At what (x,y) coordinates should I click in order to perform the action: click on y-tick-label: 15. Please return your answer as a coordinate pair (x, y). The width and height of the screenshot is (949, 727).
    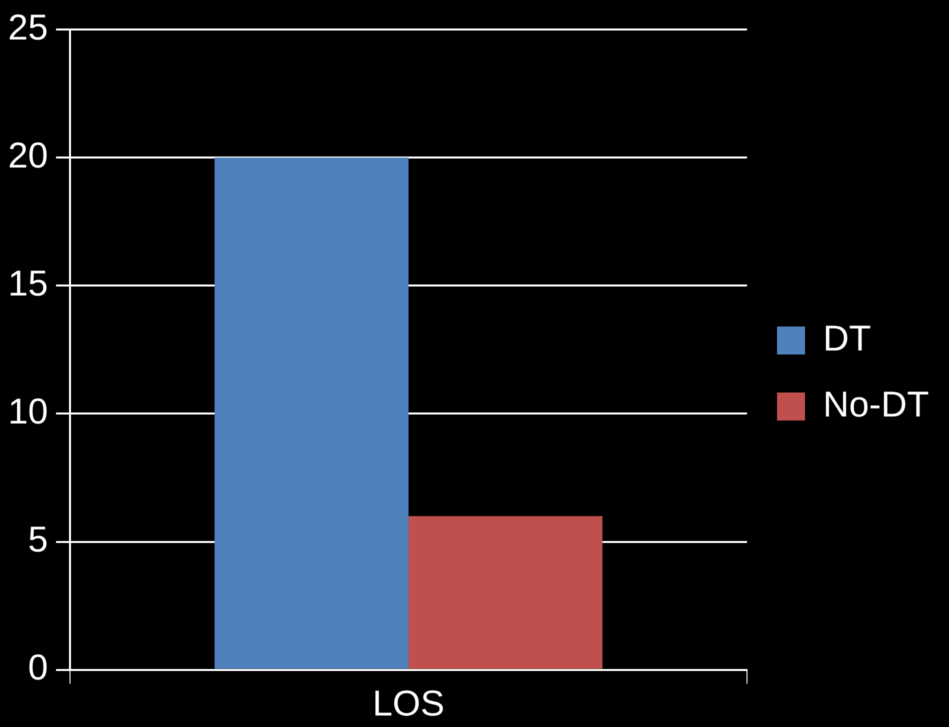
    Looking at the image, I should click on (28, 283).